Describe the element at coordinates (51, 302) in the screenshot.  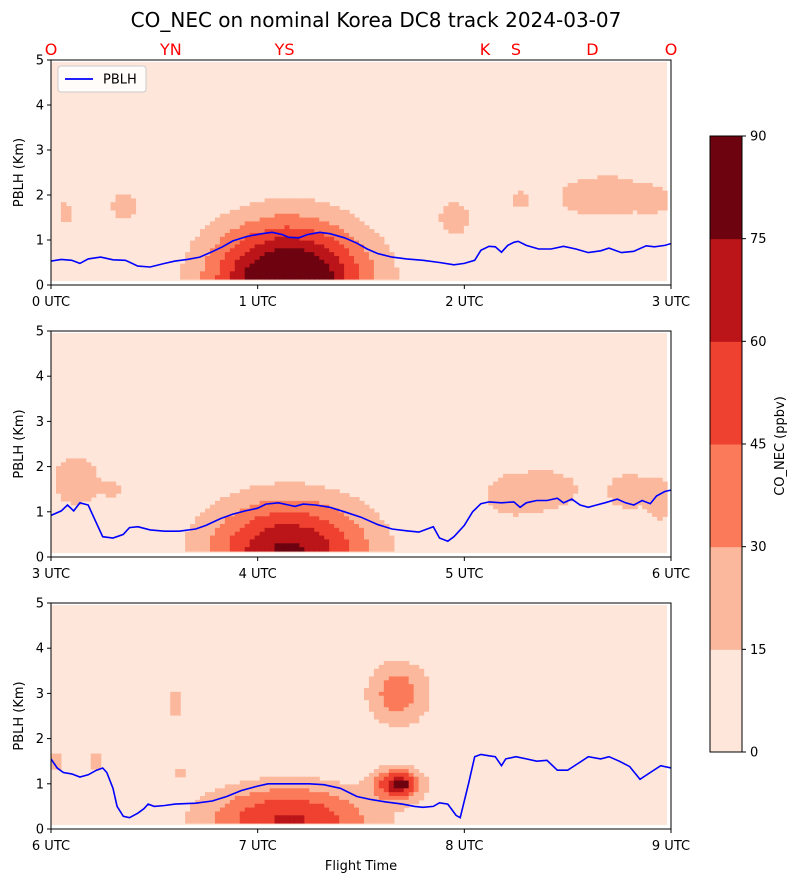
I see `x-tick-label: 0 UTC` at that location.